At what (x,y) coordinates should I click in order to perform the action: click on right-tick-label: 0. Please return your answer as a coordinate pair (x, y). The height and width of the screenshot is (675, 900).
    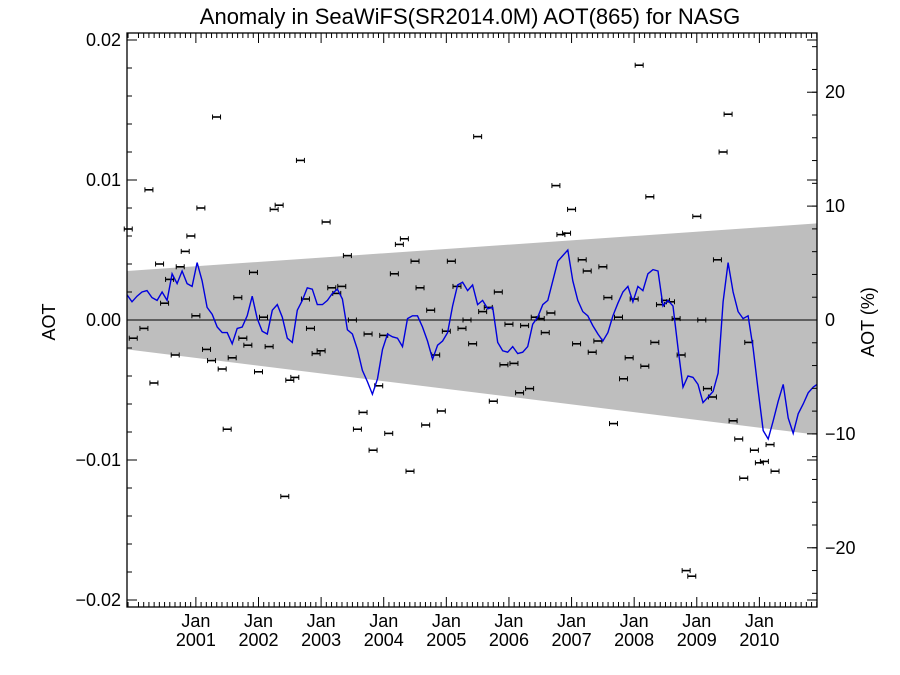
    Looking at the image, I should click on (830, 320).